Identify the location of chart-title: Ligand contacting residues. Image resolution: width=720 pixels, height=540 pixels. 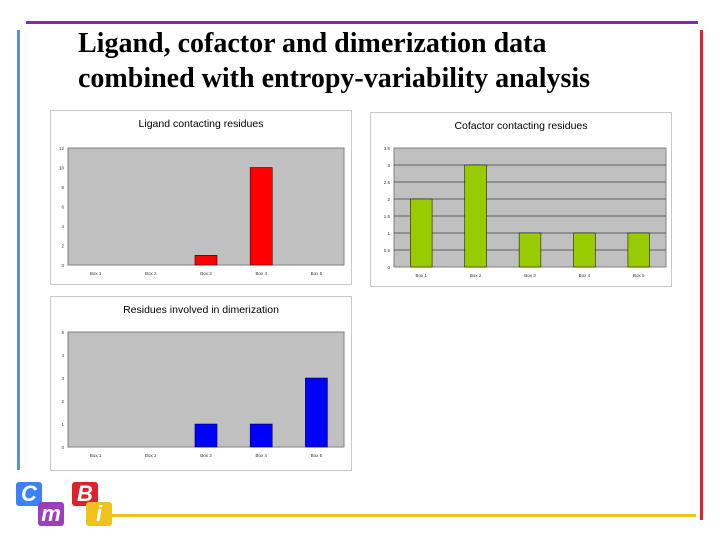
(201, 124).